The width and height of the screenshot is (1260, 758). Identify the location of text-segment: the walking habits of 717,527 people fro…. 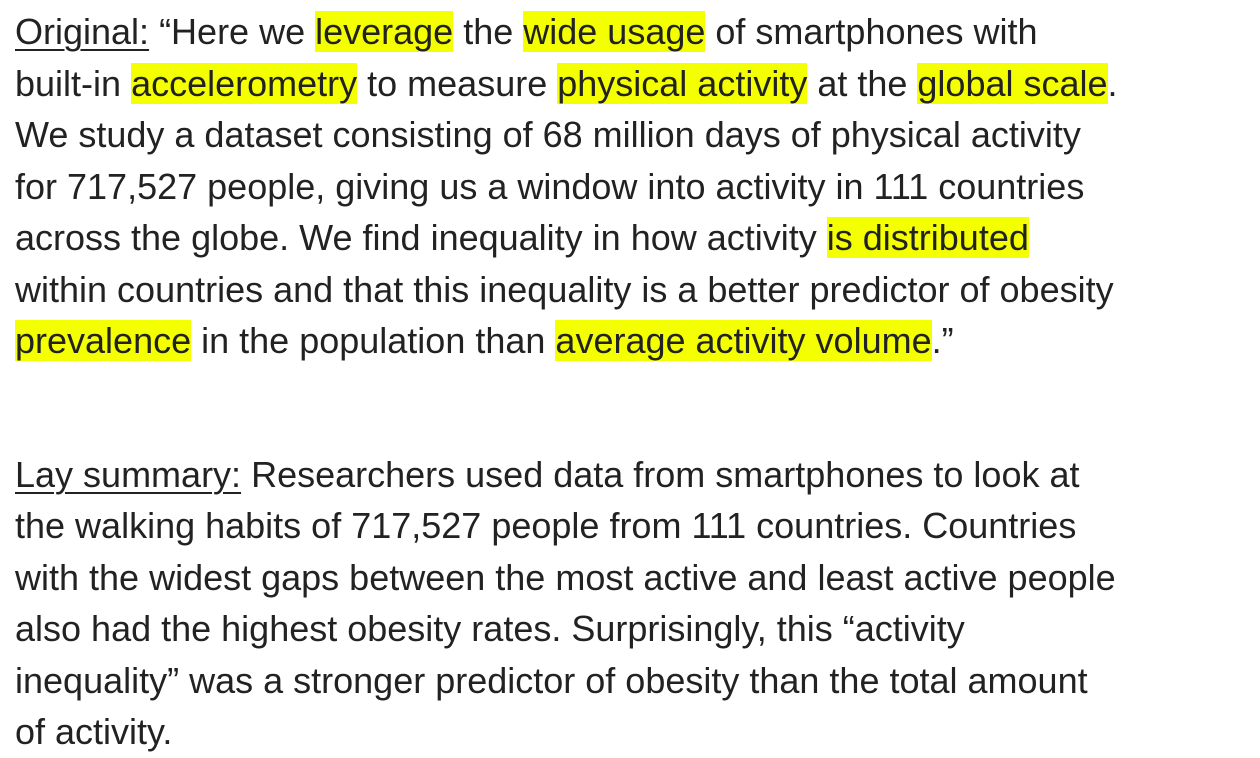
(546, 525).